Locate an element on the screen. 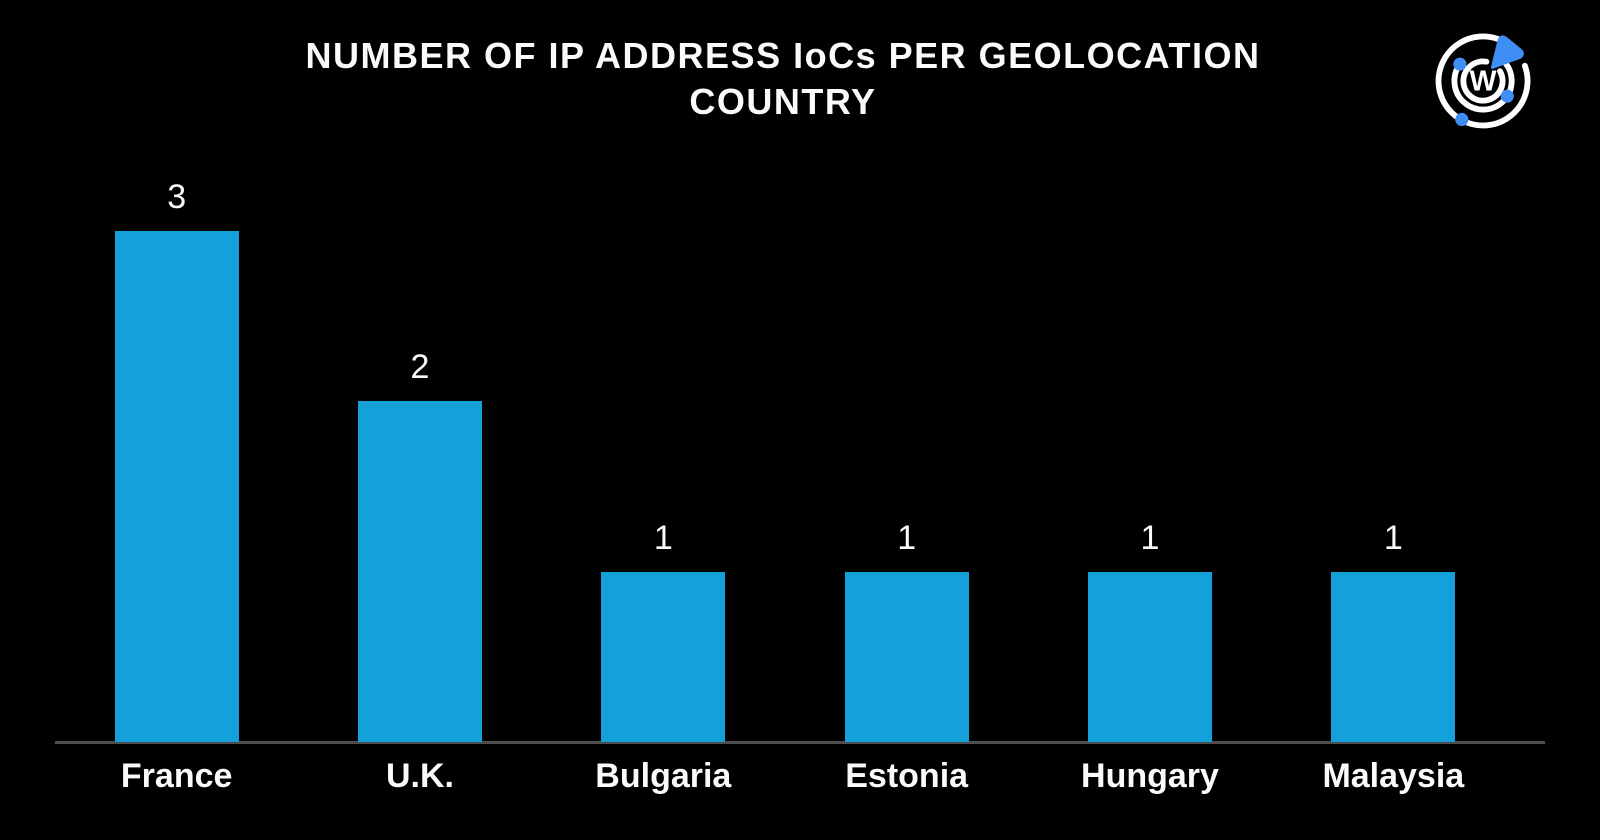 The height and width of the screenshot is (840, 1600). x-axis-label: Hungary is located at coordinates (1150, 776).